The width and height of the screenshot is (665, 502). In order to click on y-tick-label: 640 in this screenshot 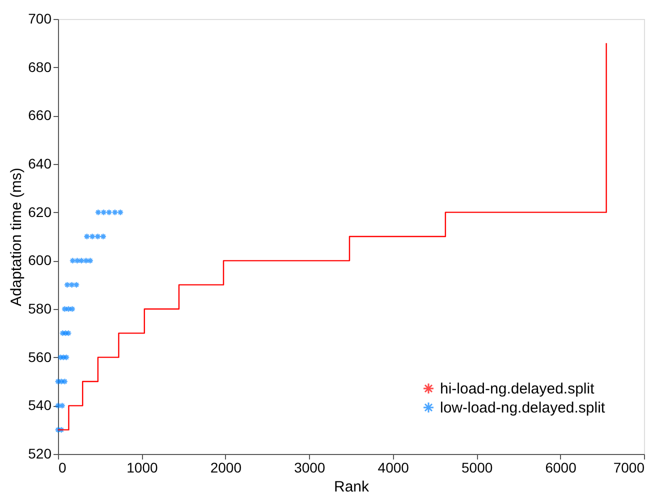, I will do `click(40, 164)`.